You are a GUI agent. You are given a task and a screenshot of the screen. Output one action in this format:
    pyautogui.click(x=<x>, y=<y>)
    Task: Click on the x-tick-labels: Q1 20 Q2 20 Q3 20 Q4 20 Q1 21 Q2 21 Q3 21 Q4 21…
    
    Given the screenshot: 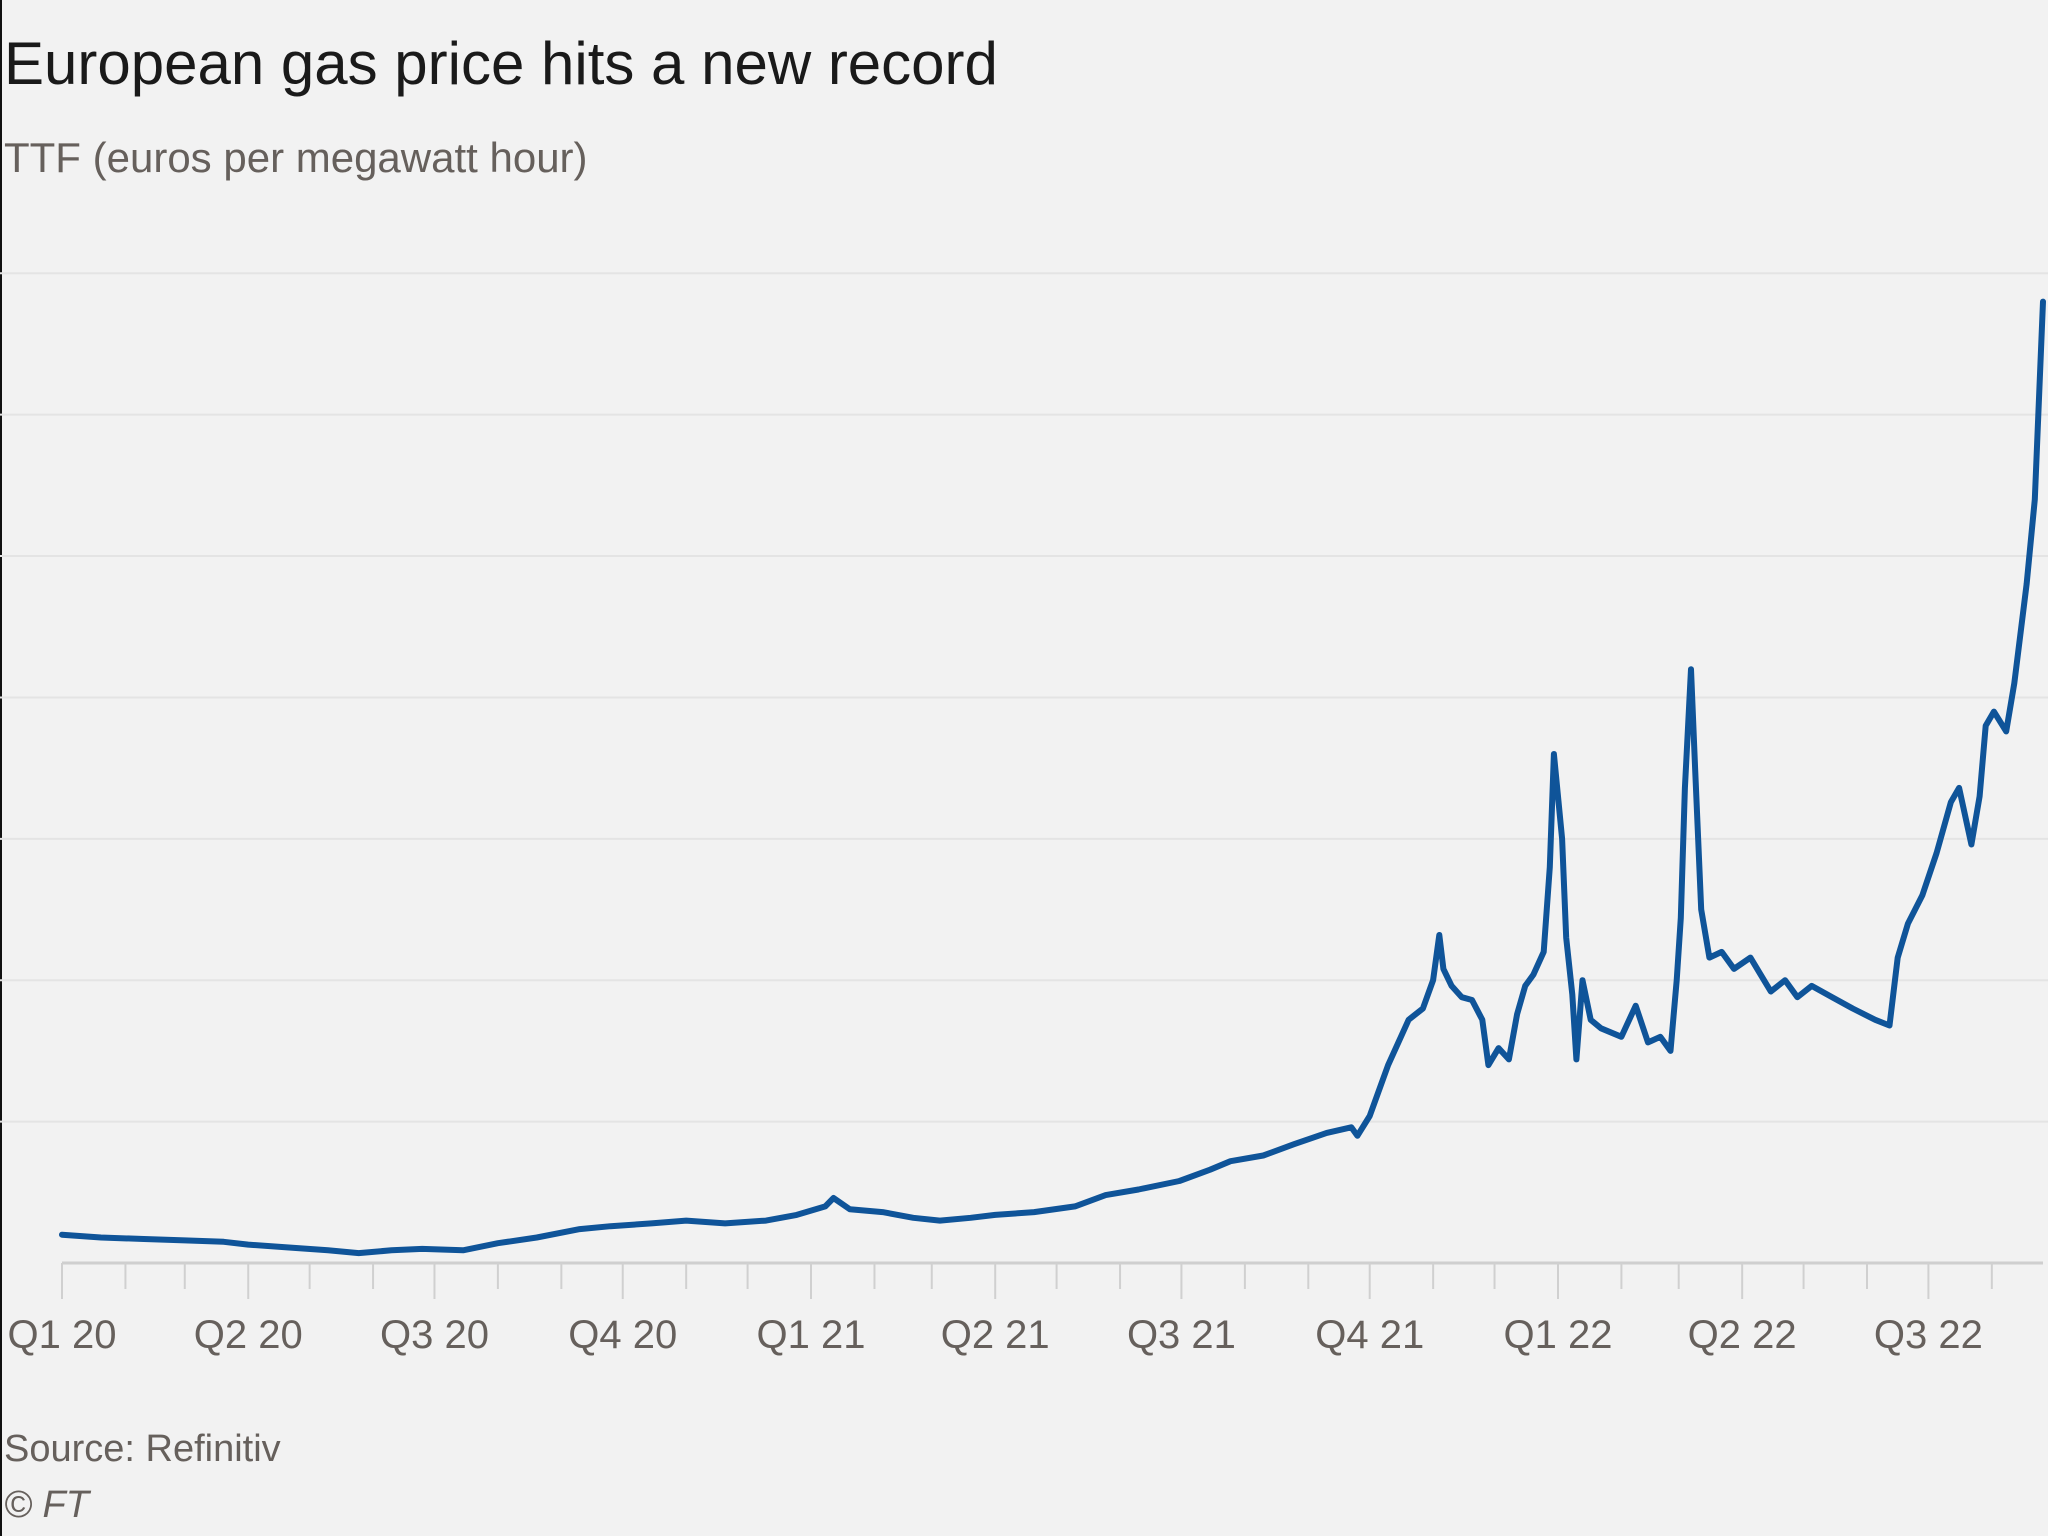 What is the action you would take?
    pyautogui.click(x=995, y=1335)
    